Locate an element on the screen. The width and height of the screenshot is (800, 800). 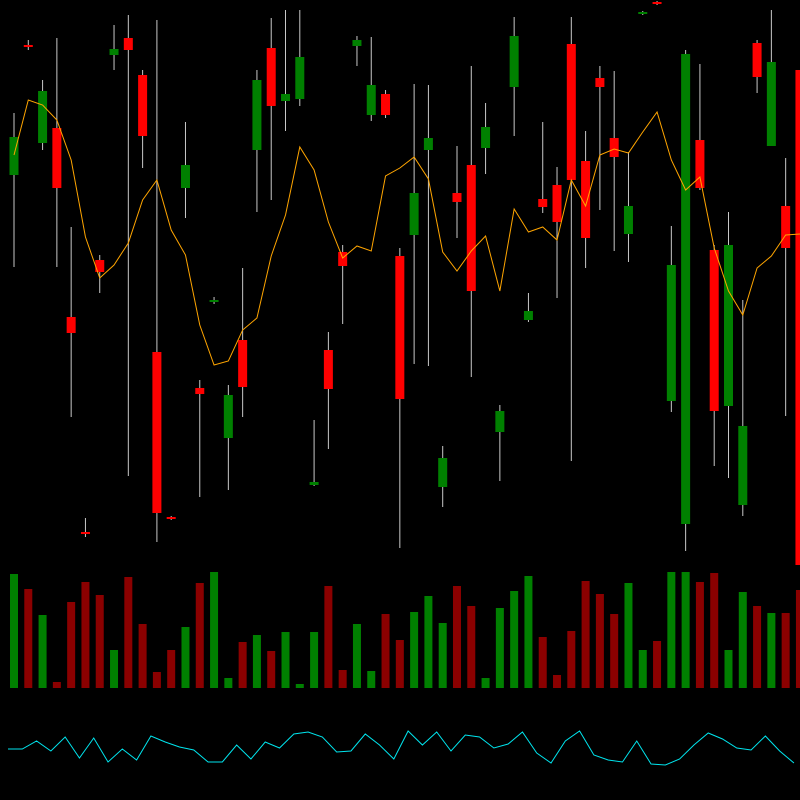
indicator-line is located at coordinates (401, 748).